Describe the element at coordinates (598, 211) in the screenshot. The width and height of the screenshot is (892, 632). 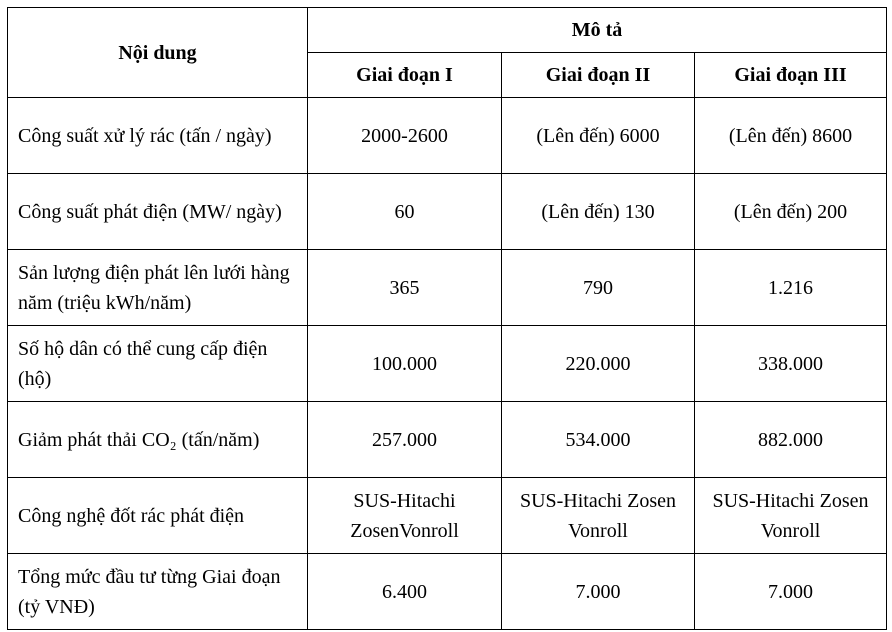
I see `table-cell: (Lên đến) 130` at that location.